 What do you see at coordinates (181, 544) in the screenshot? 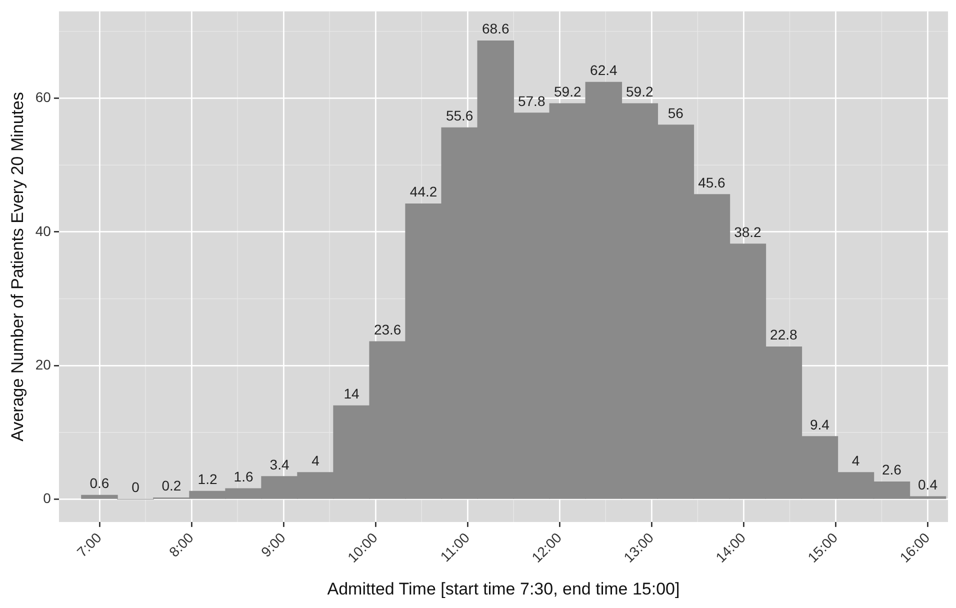
I see `x-tick-label: 8:00` at bounding box center [181, 544].